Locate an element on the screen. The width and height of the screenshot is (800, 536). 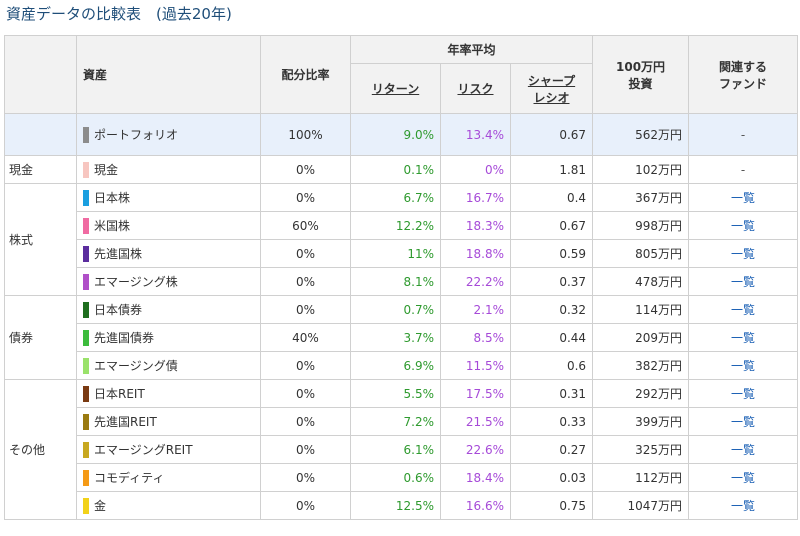
risk-cell: 16.7% is located at coordinates (475, 197).